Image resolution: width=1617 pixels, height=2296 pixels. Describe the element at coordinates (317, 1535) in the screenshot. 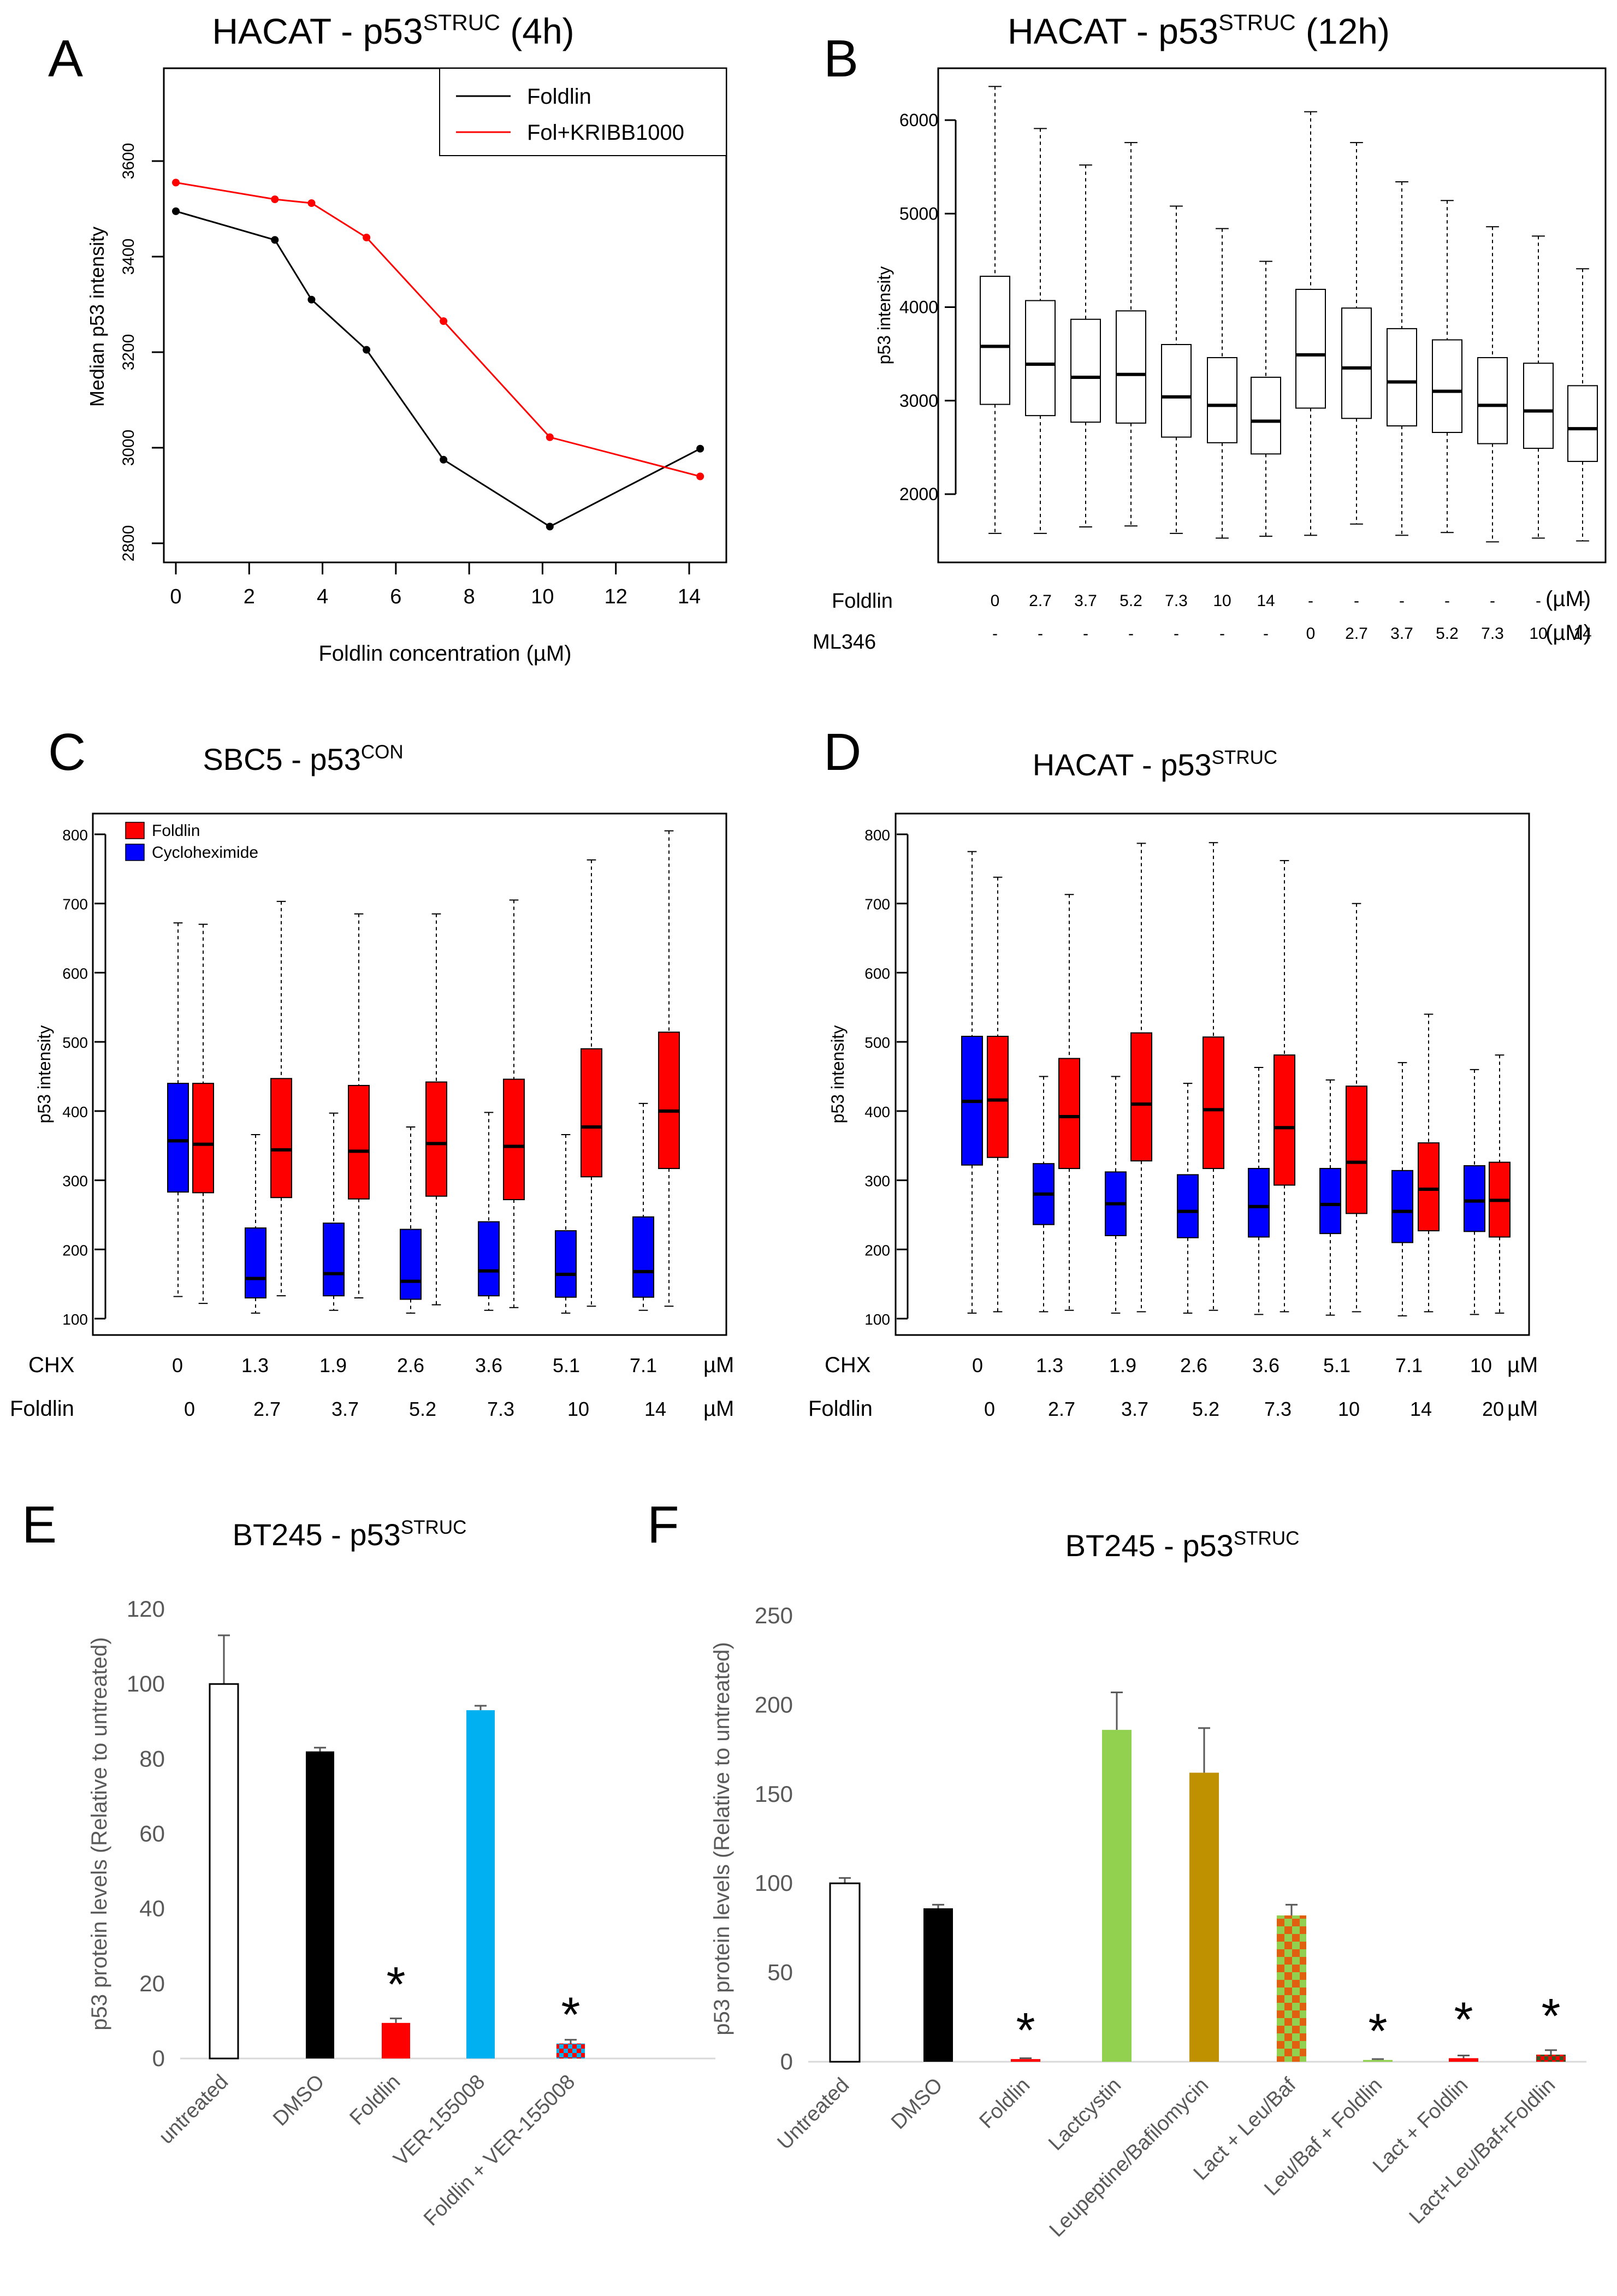

I see `title-text: BT245 - p53` at that location.